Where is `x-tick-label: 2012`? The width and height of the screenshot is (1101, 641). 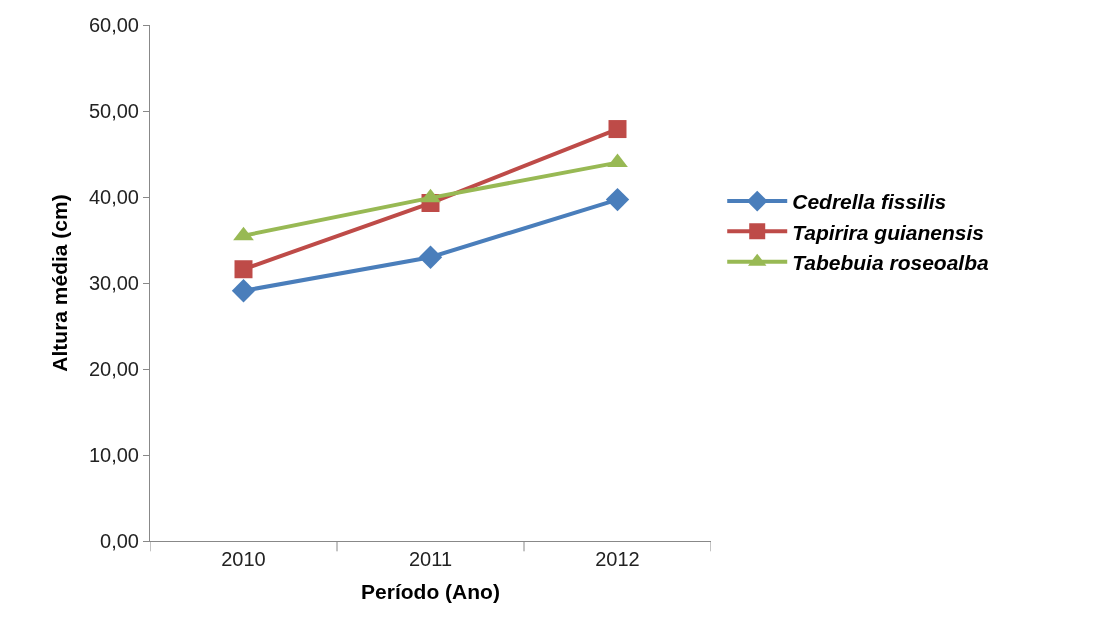
x-tick-label: 2012 is located at coordinates (617, 559).